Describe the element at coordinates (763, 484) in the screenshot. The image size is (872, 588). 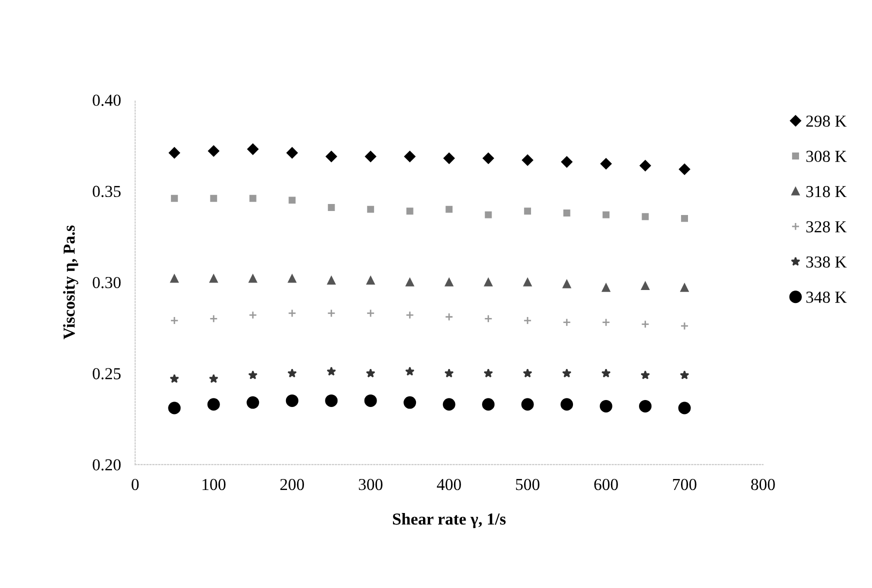
I see `x-tick-label: 800` at that location.